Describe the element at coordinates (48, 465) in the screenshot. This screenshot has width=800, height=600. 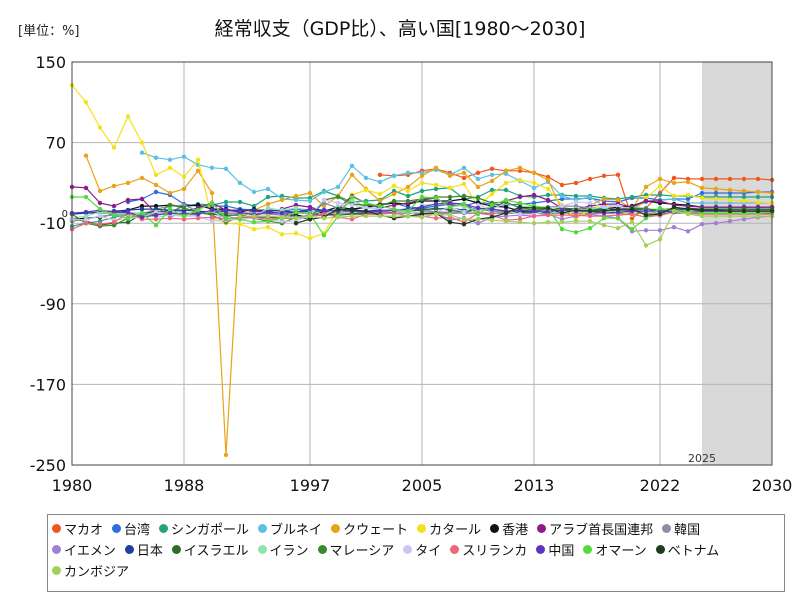
I see `y-tick-label: -250` at that location.